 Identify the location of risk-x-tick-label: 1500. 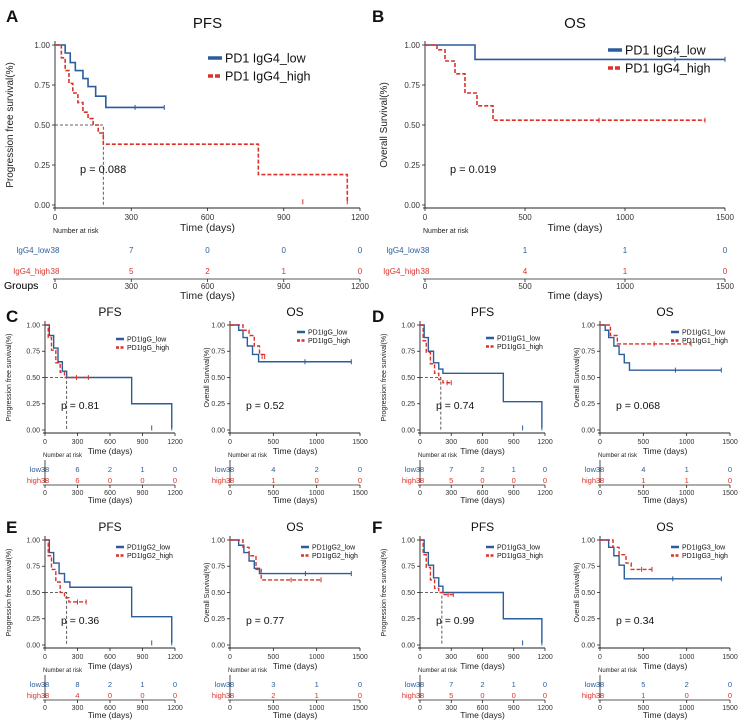
(360, 493).